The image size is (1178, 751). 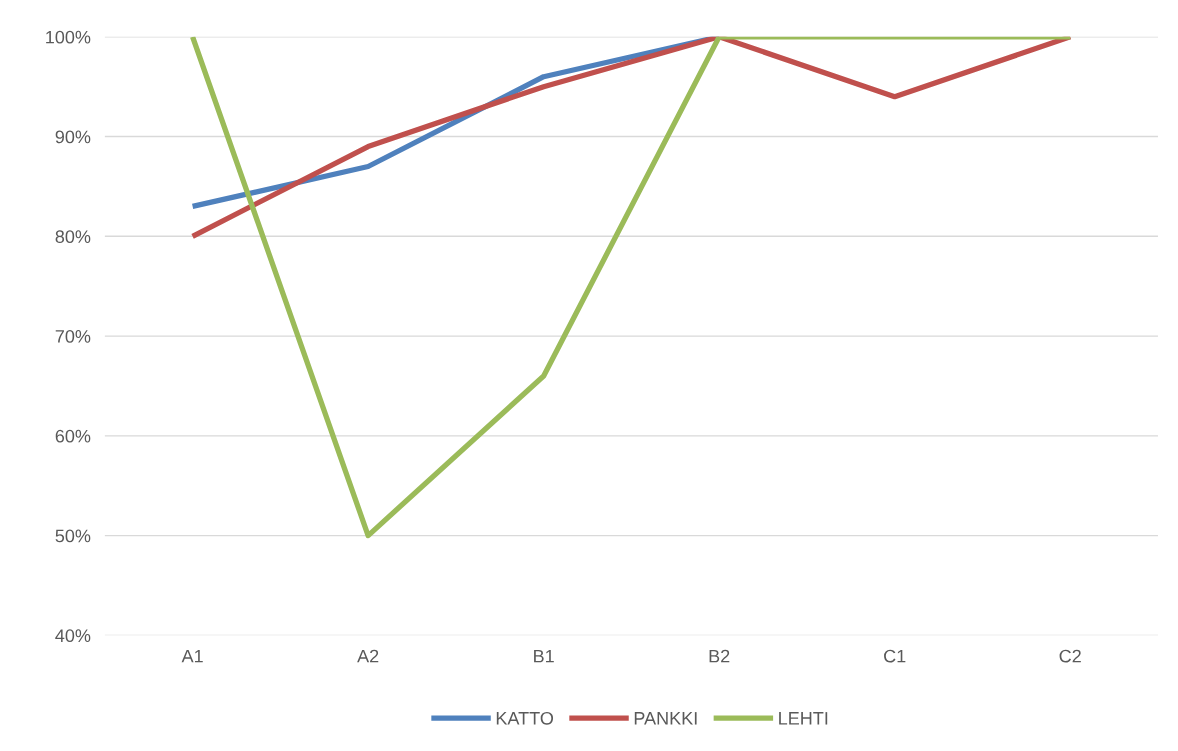 I want to click on legend-label: KATTO, so click(x=525, y=718).